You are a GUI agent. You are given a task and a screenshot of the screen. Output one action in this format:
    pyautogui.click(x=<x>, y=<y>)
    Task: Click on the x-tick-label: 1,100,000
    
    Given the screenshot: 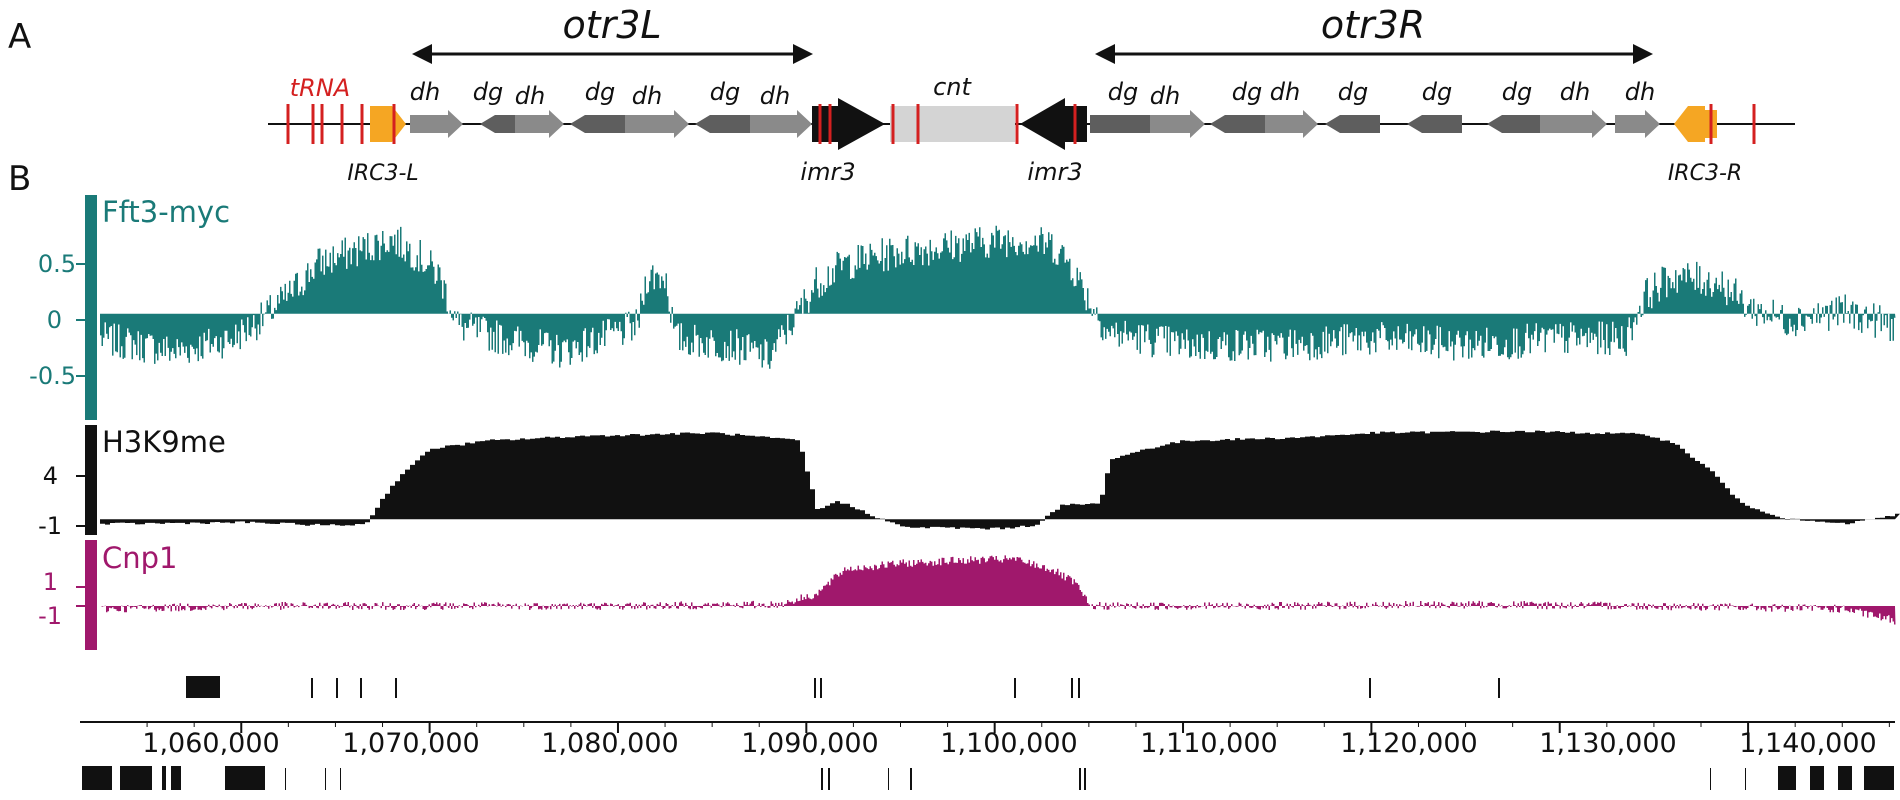 What is the action you would take?
    pyautogui.click(x=1008, y=743)
    